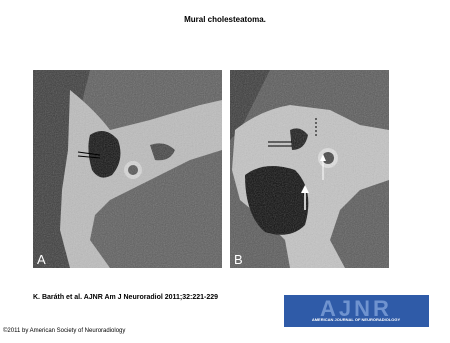  What do you see at coordinates (41, 259) in the screenshot?
I see `panel-label: A` at bounding box center [41, 259].